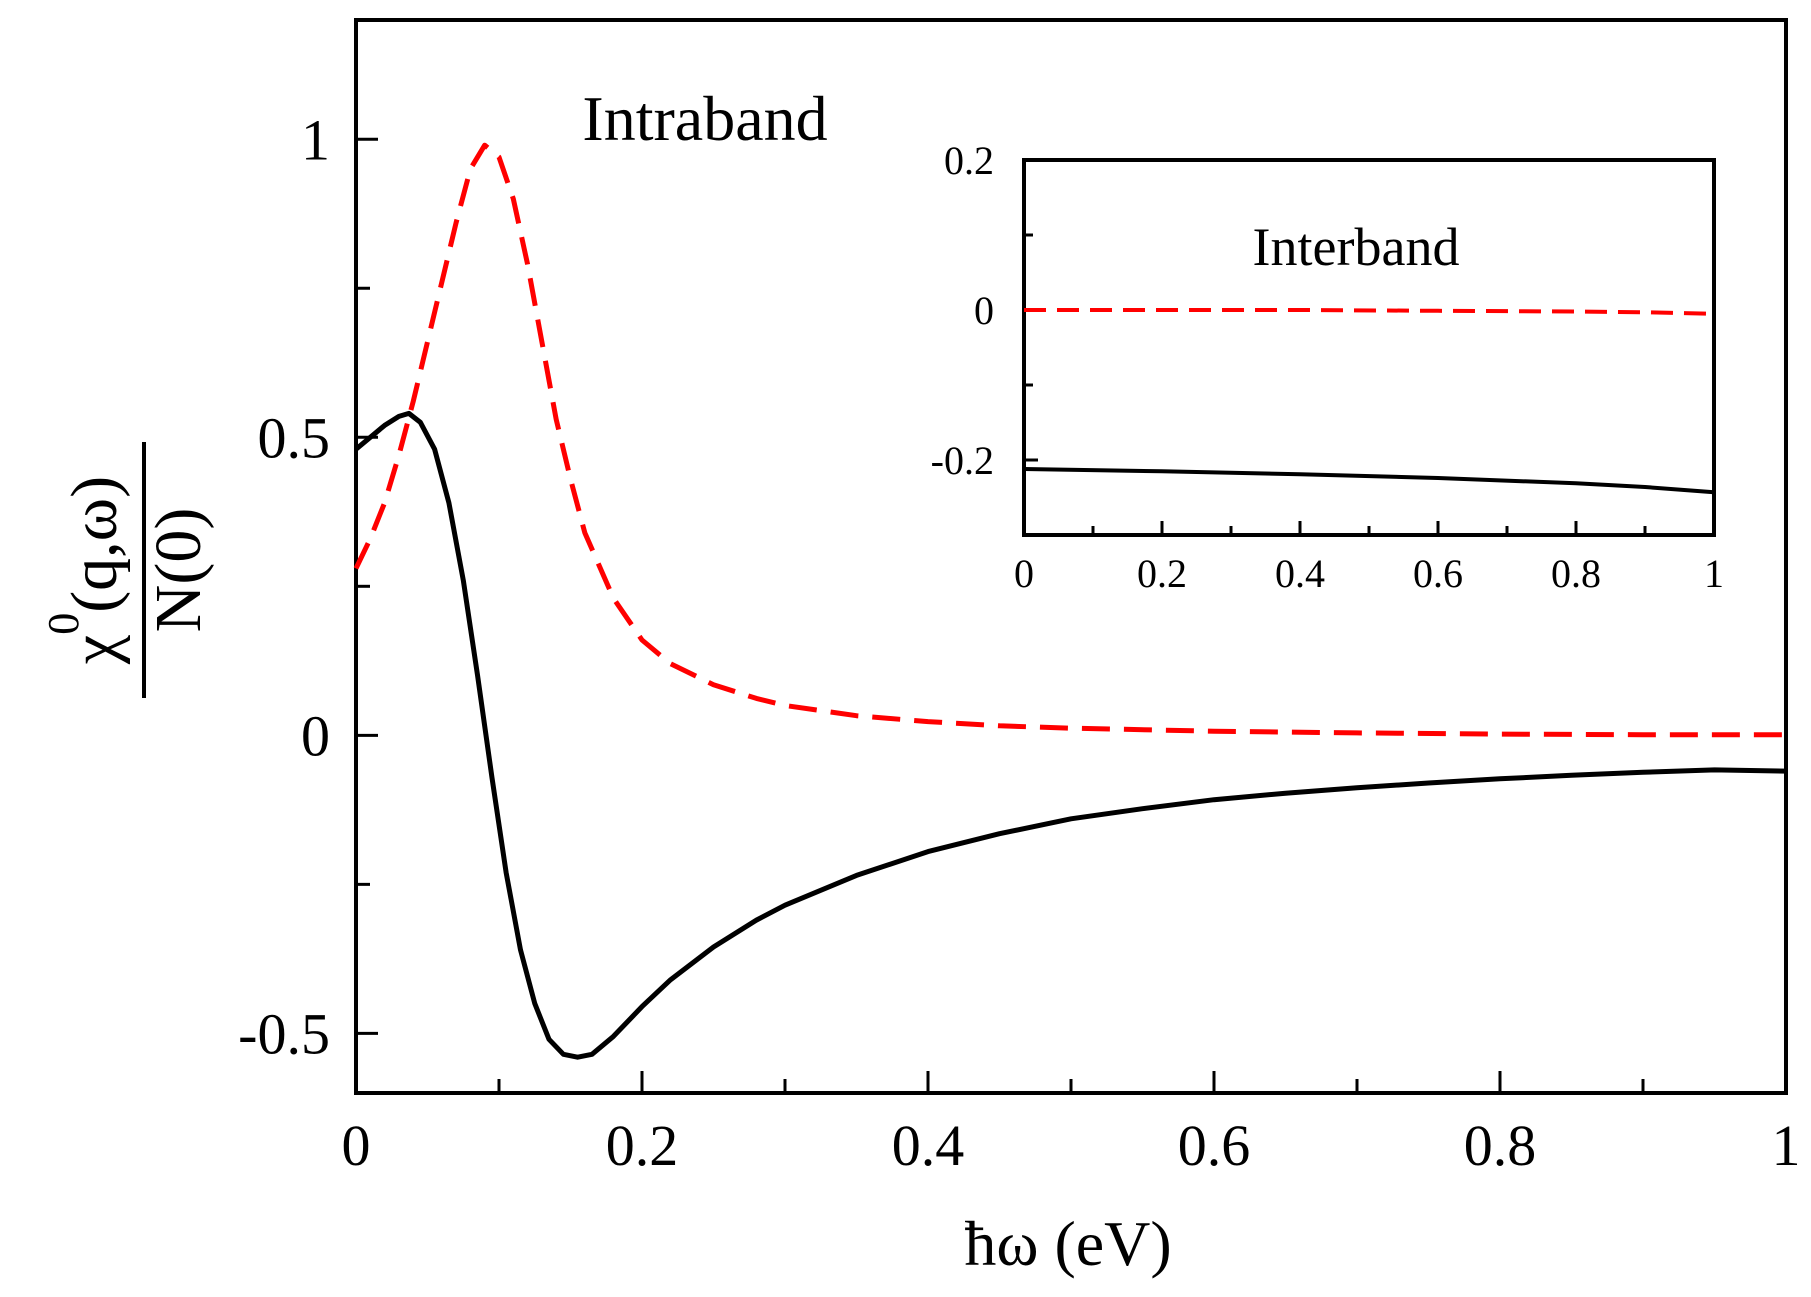 The height and width of the screenshot is (1297, 1811). I want to click on inset-x-tick-label: 0.4, so click(1300, 573).